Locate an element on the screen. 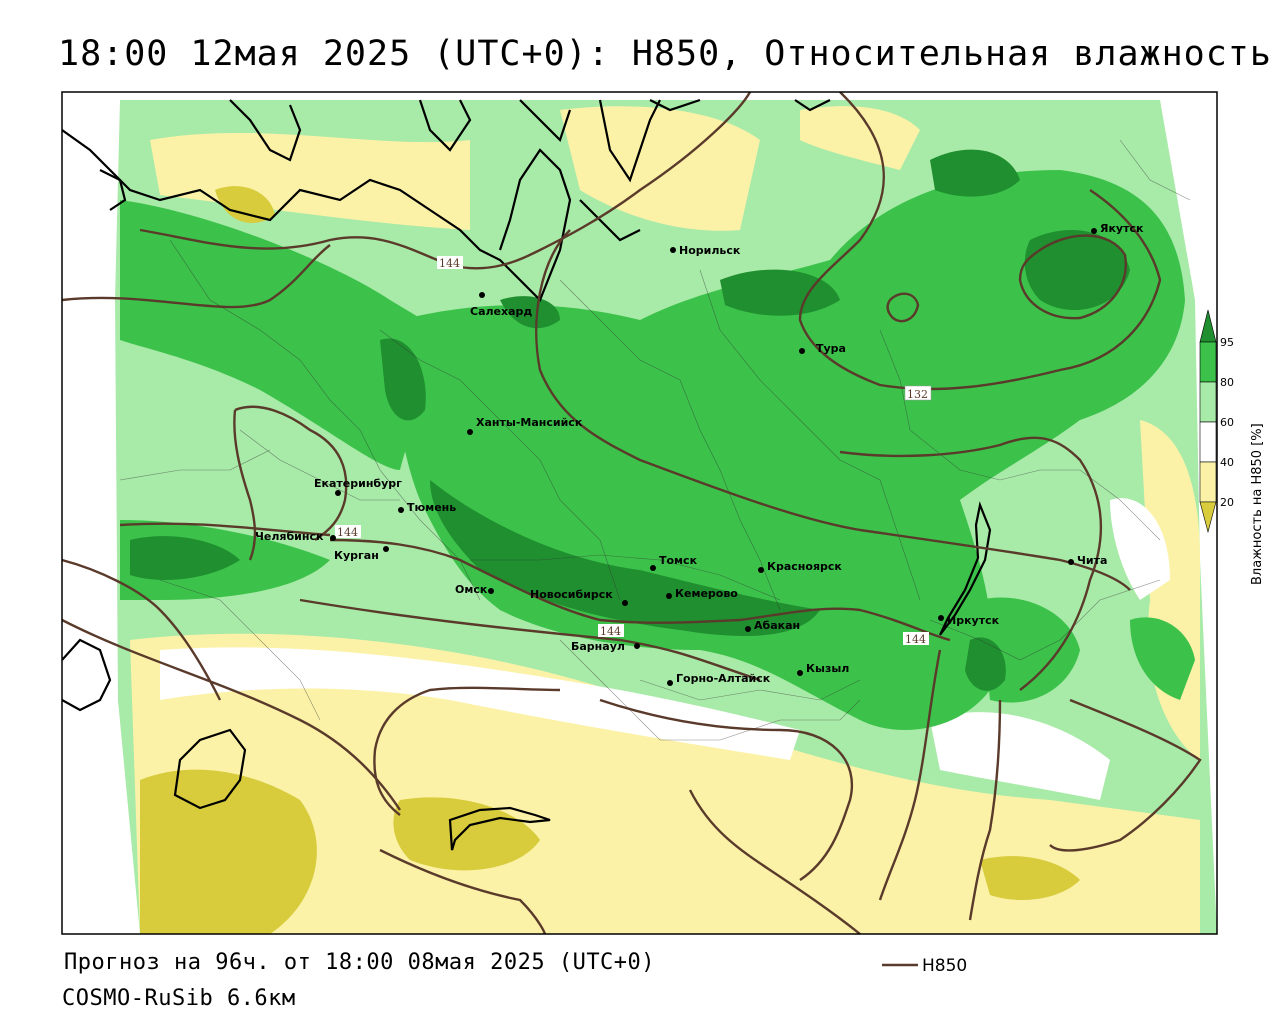 The width and height of the screenshot is (1280, 1024). svg-text: Якутск is located at coordinates (1122, 228).